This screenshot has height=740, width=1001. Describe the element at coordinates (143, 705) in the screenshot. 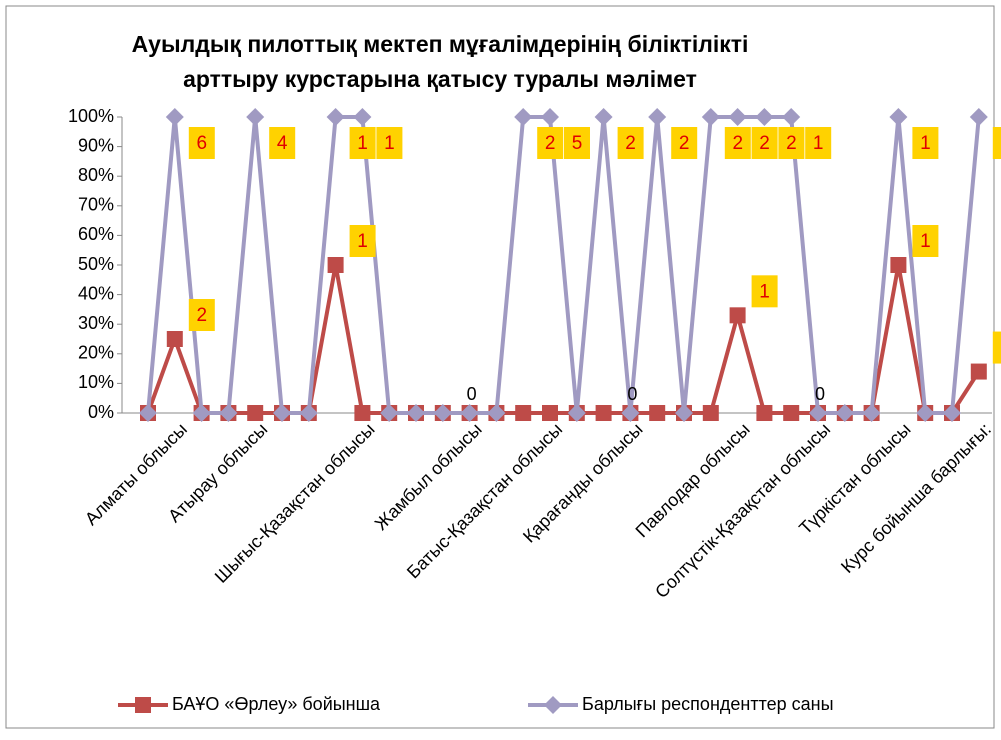

I see `legend-marker` at that location.